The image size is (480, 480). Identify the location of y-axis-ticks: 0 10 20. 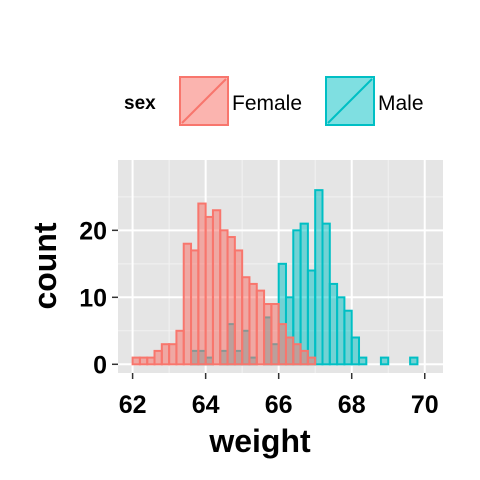
(98, 298).